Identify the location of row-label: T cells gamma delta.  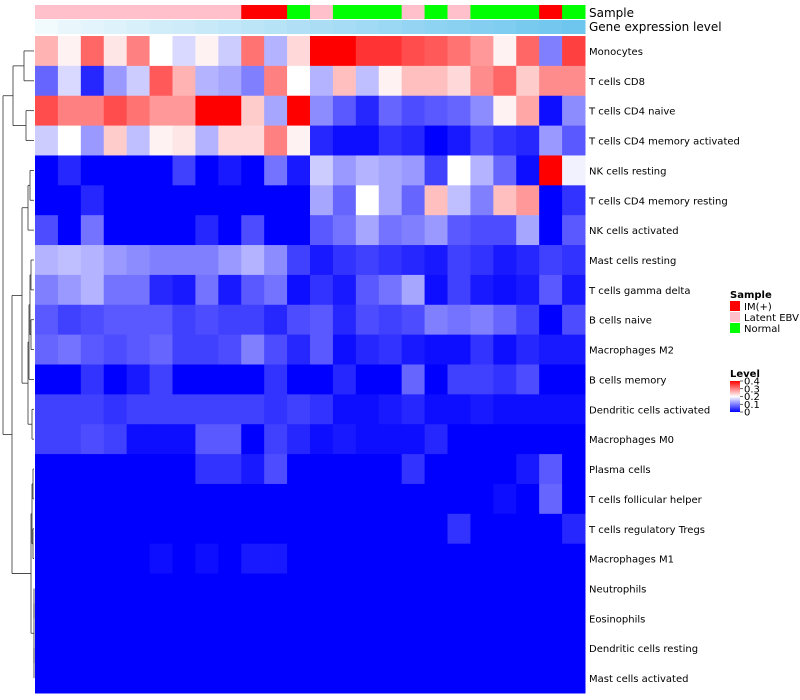
(639, 291).